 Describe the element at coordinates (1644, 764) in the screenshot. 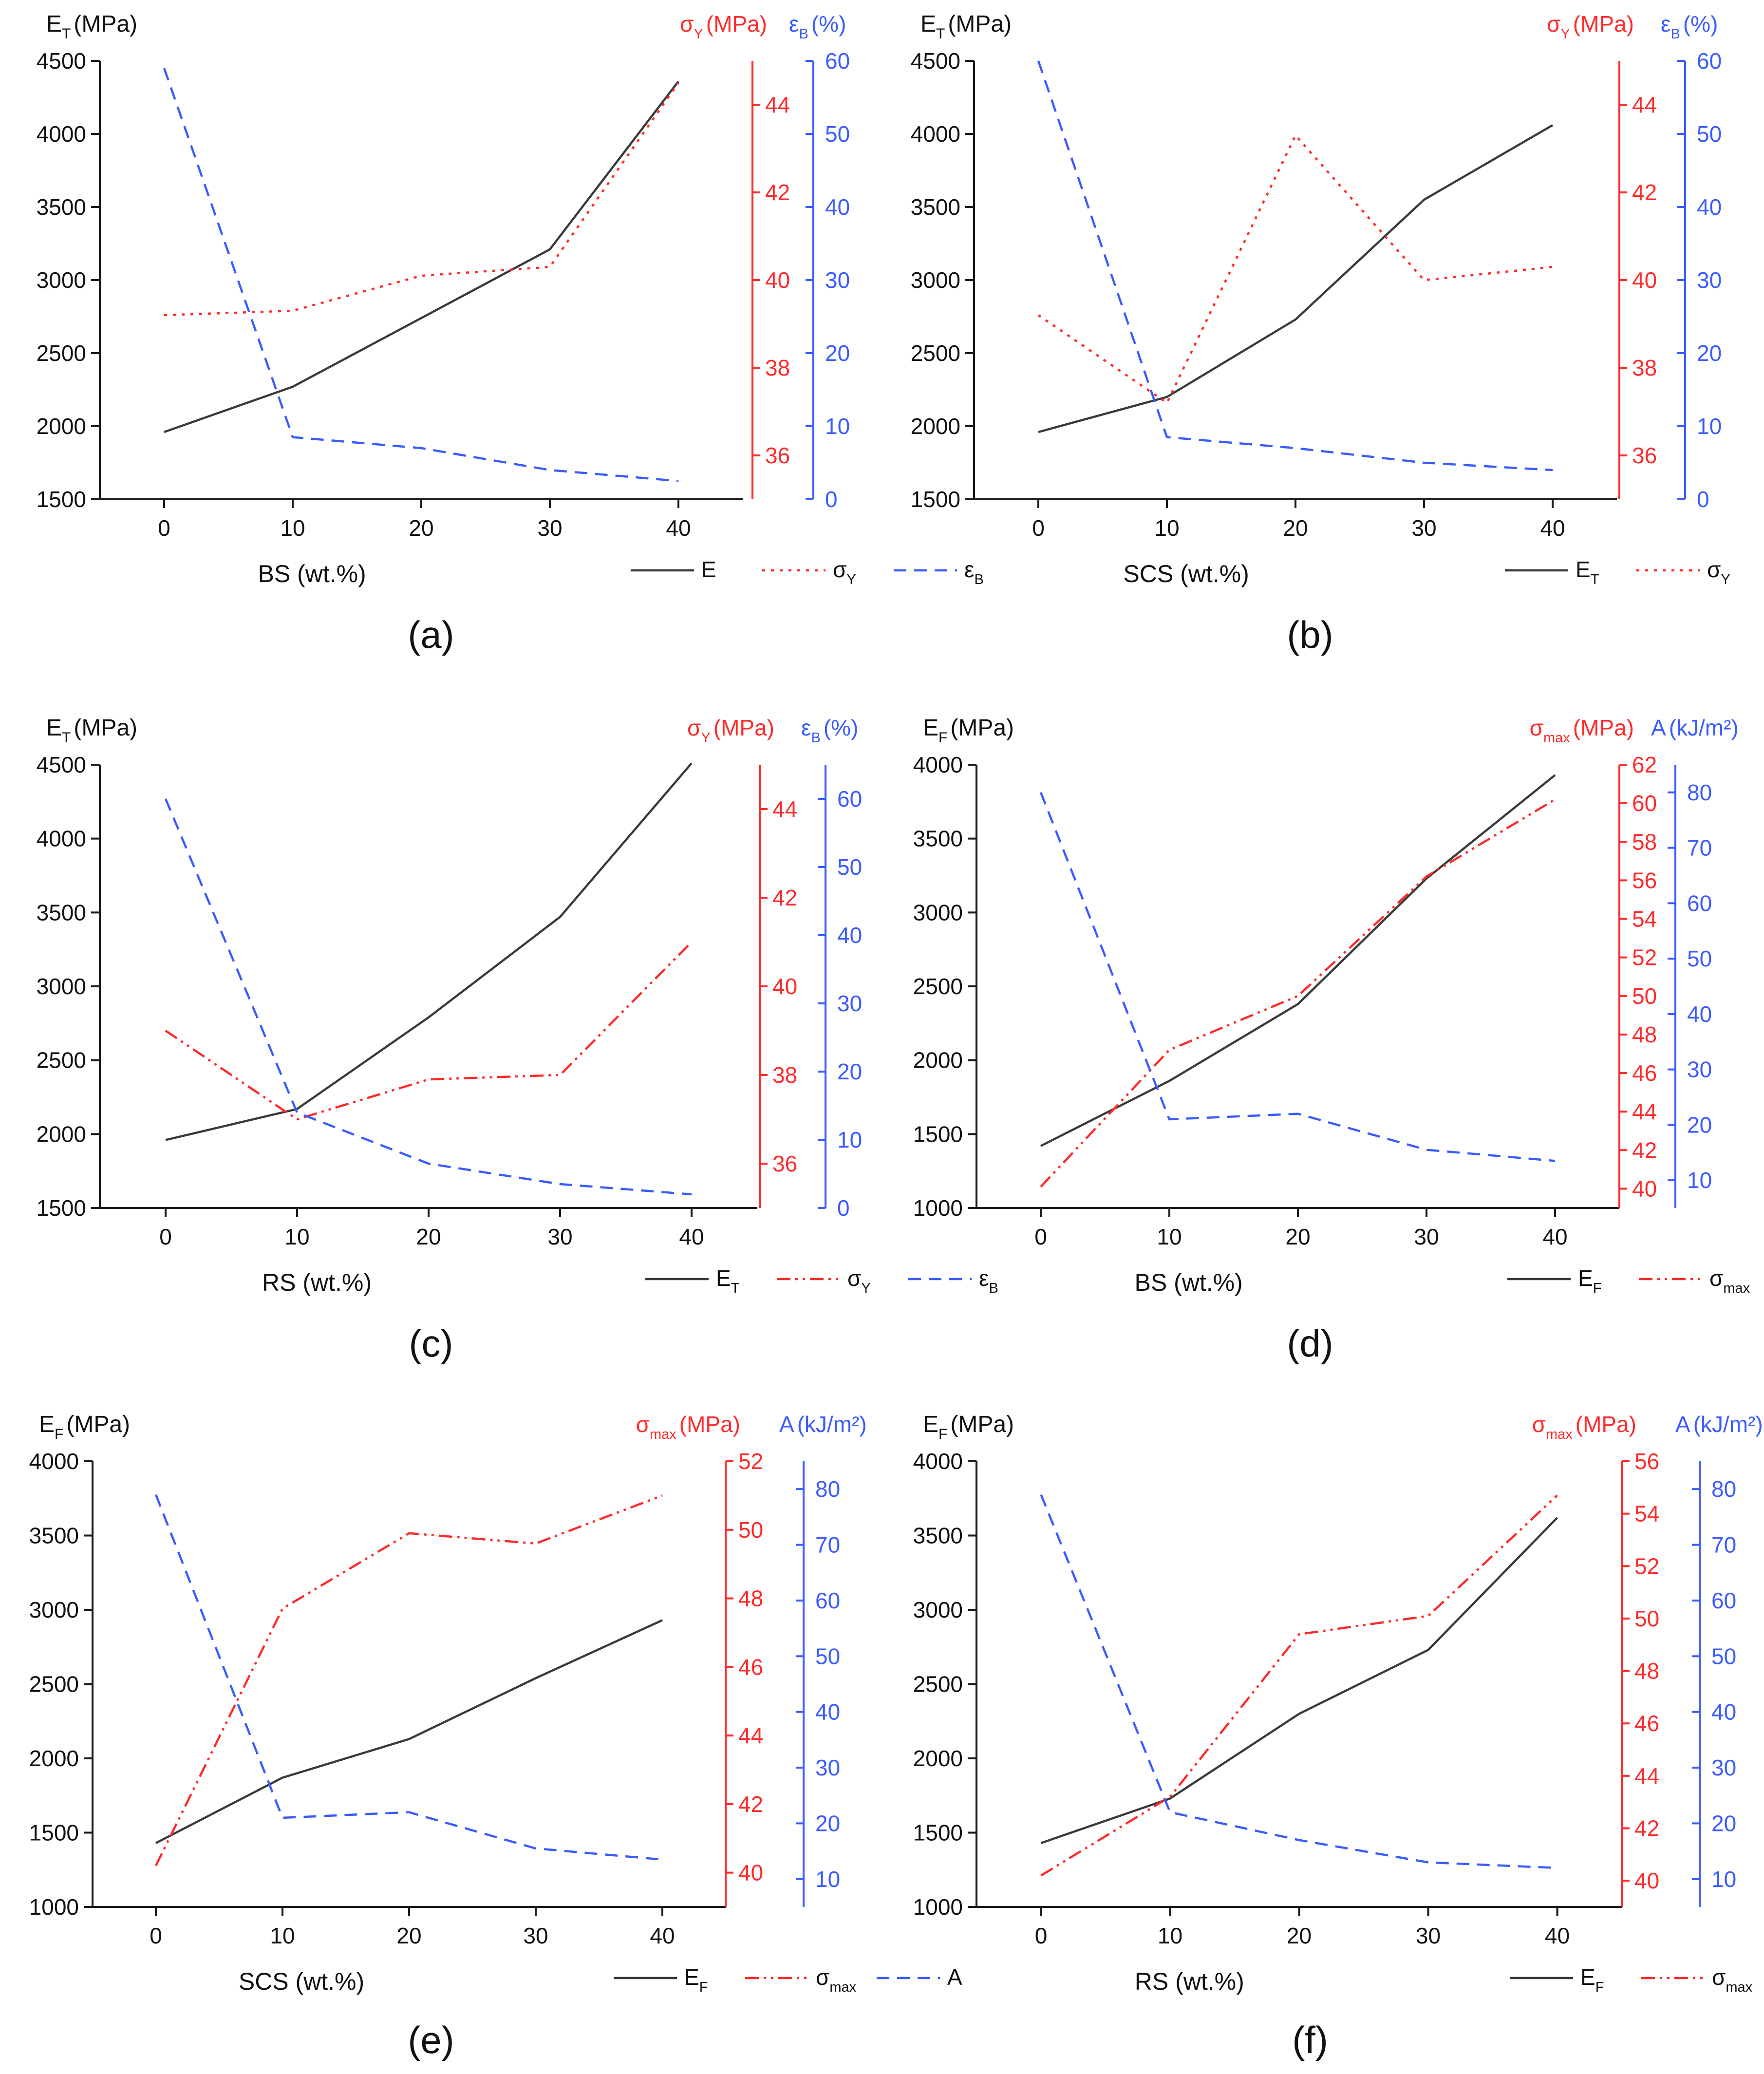

I see `mid-tick-label: 62` at that location.